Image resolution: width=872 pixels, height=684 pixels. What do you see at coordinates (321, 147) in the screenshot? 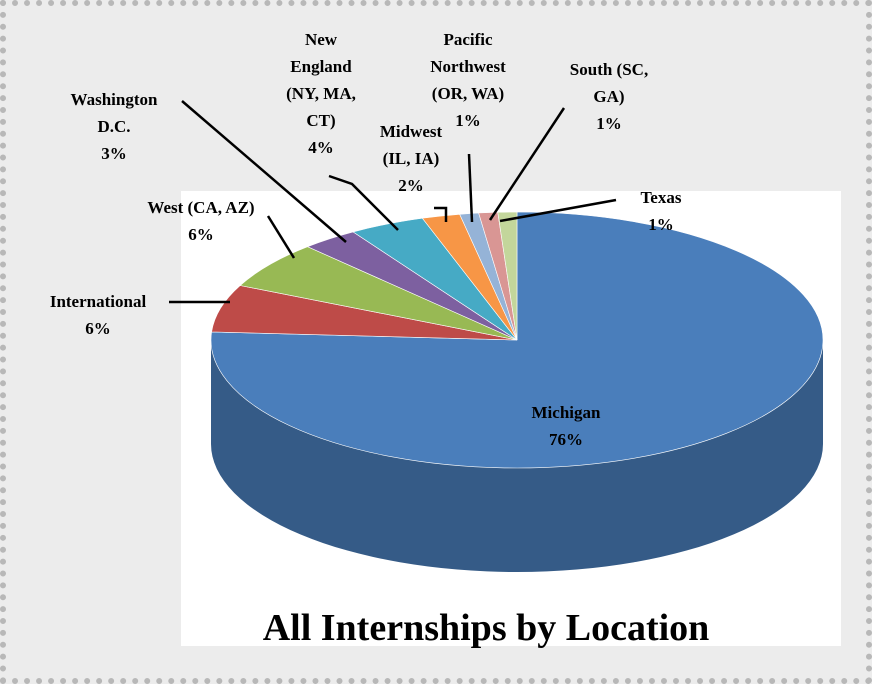
I see `slice-value: 4%` at bounding box center [321, 147].